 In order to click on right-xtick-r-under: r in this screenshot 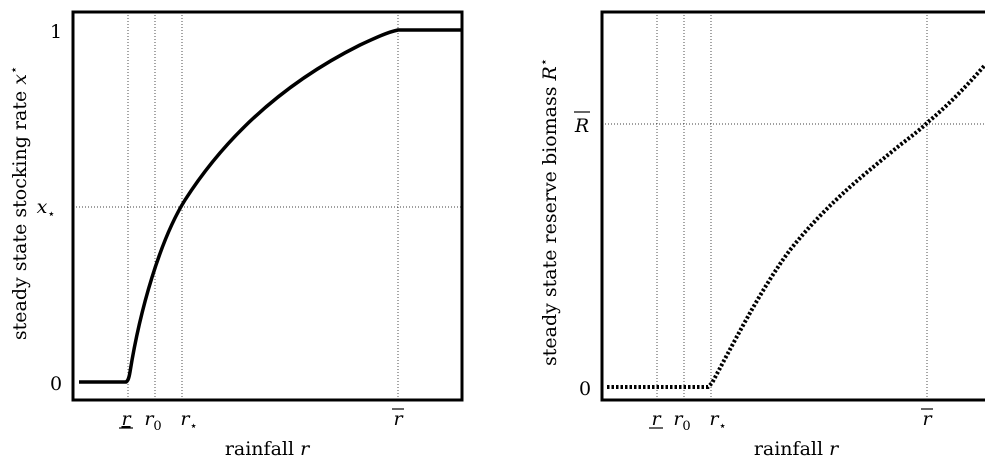, I will do `click(656, 419)`.